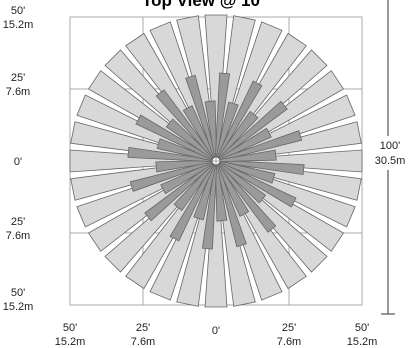  I want to click on label-bg, so click(390, 153).